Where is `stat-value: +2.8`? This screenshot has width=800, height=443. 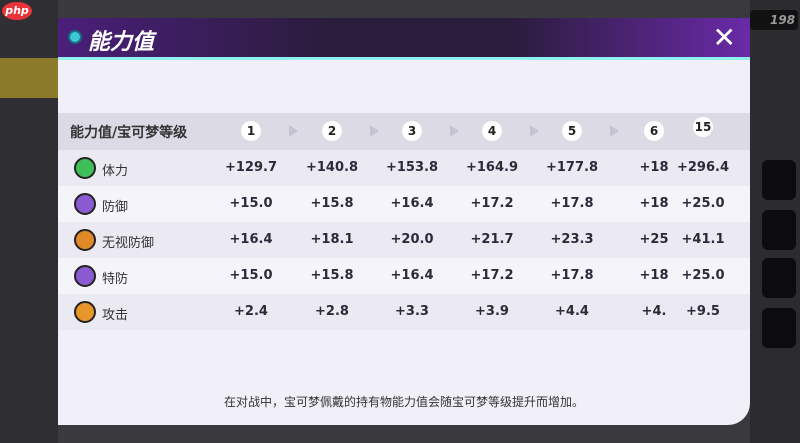
stat-value: +2.8 is located at coordinates (332, 311).